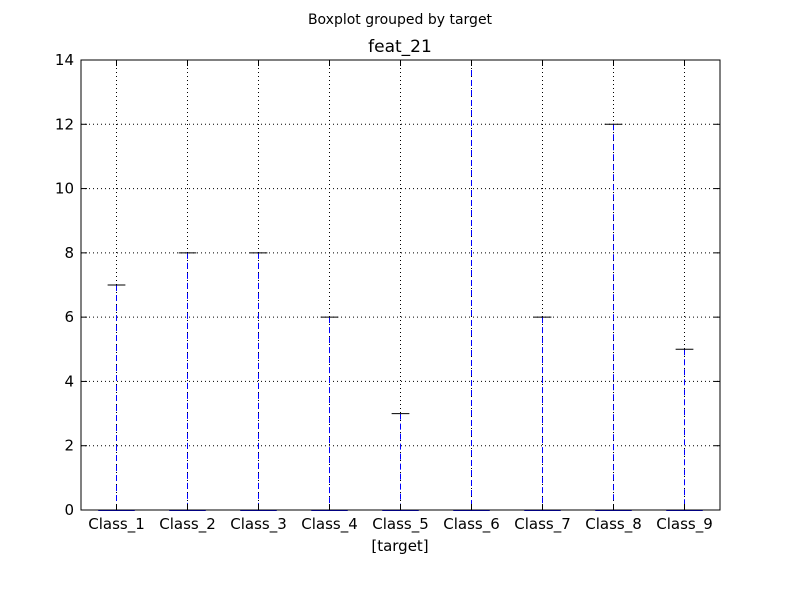 The width and height of the screenshot is (800, 605). What do you see at coordinates (69, 253) in the screenshot?
I see `y-tick-label: 8` at bounding box center [69, 253].